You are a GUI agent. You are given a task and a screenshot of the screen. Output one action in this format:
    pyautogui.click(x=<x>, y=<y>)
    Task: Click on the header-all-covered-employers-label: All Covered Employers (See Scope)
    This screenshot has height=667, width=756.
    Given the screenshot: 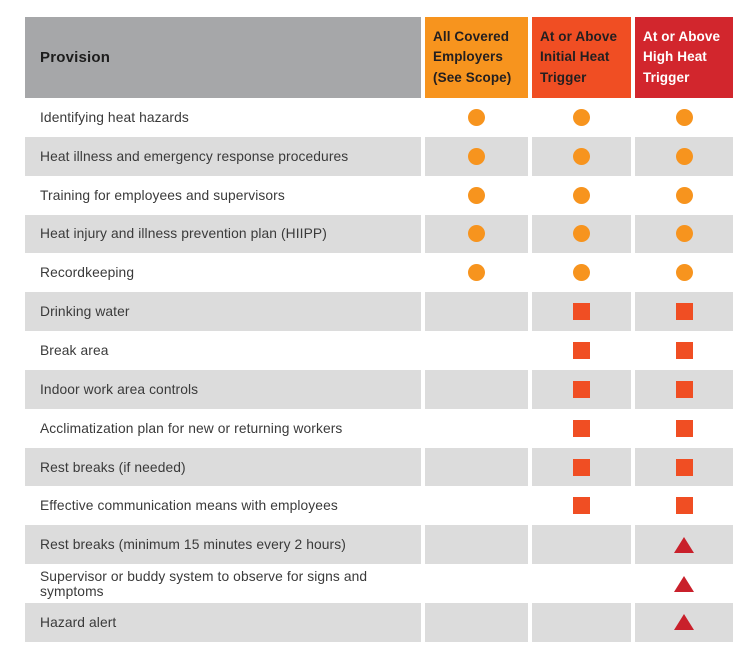 What is the action you would take?
    pyautogui.click(x=472, y=57)
    